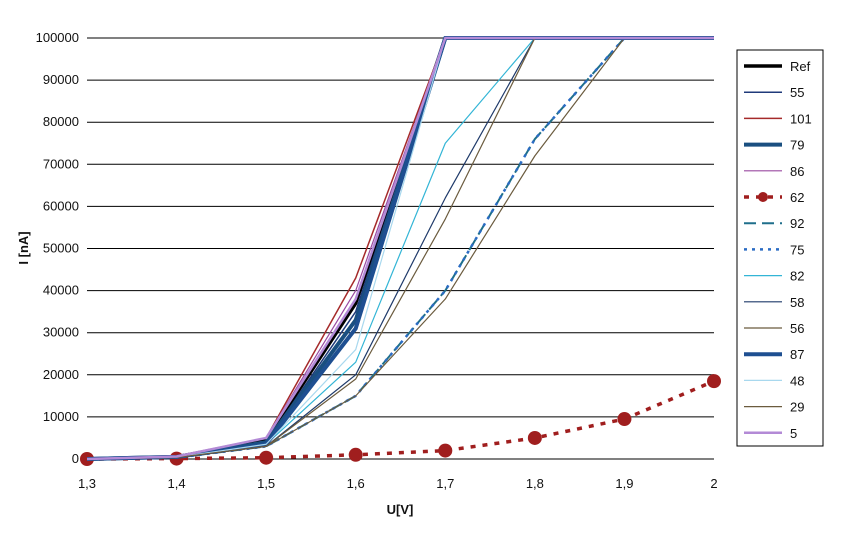 This screenshot has width=842, height=536. Describe the element at coordinates (61, 163) in the screenshot. I see `y-tick-label: 70000` at that location.